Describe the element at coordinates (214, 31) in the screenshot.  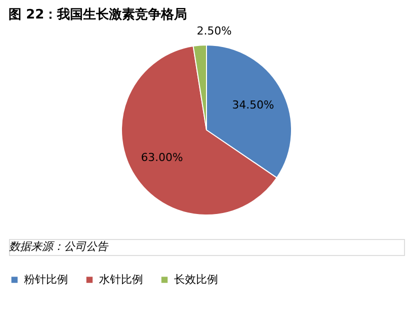
I see `data-label: 2.50%` at that location.